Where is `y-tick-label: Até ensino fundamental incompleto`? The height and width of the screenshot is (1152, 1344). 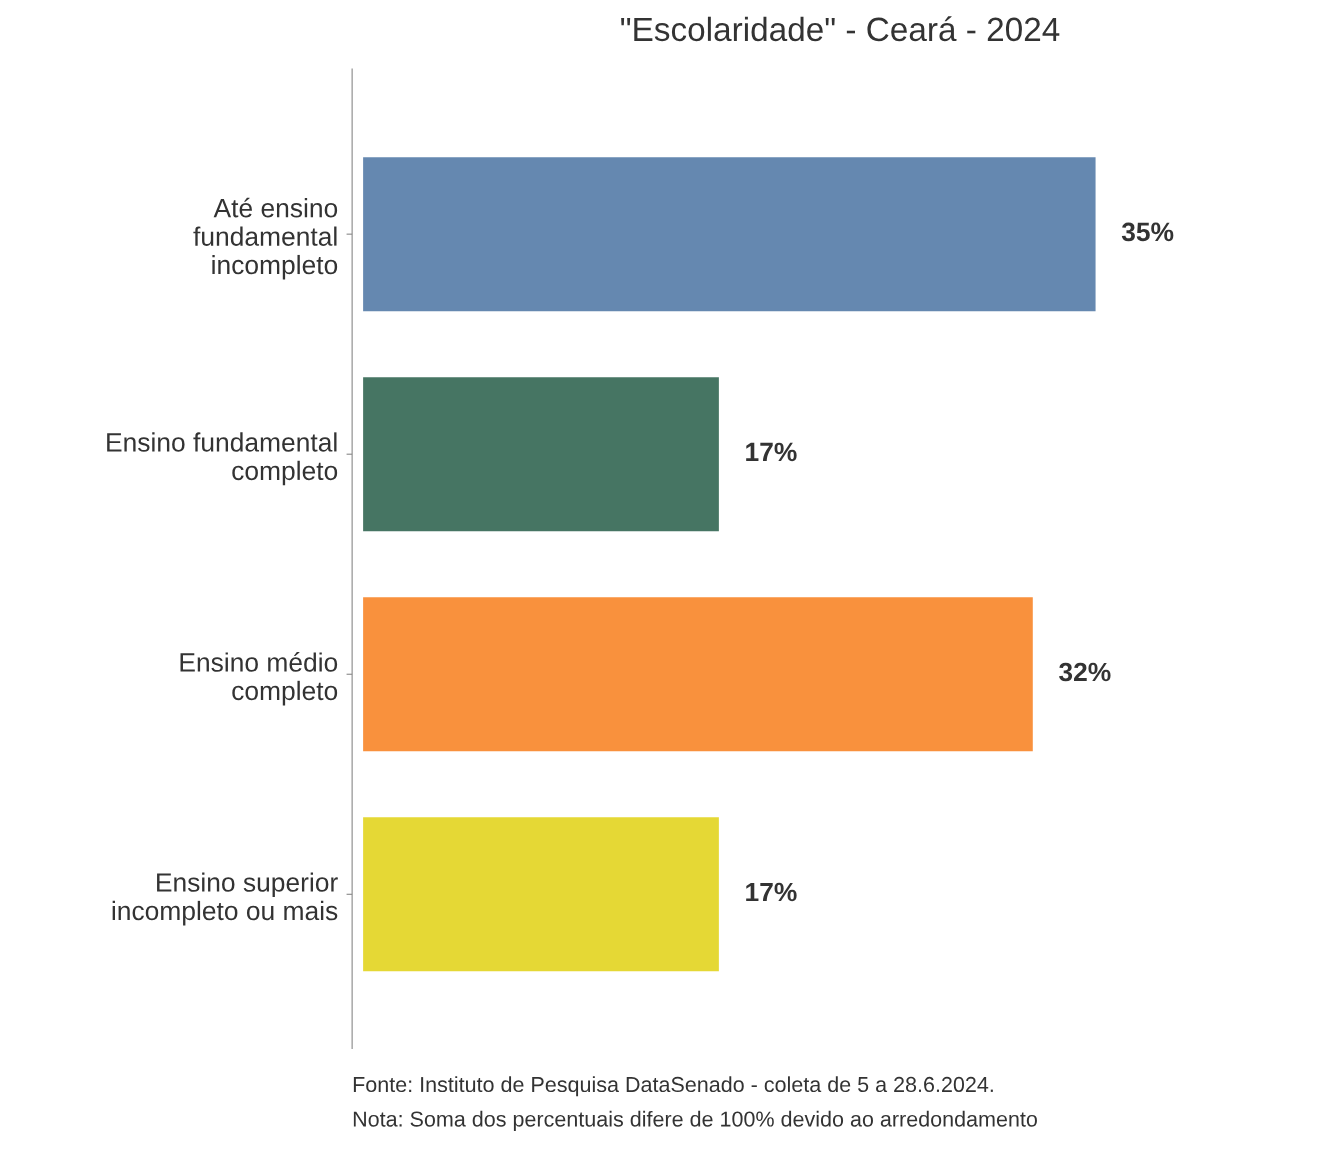
y-tick-label: Até ensino fundamental incompleto is located at coordinates (265, 238).